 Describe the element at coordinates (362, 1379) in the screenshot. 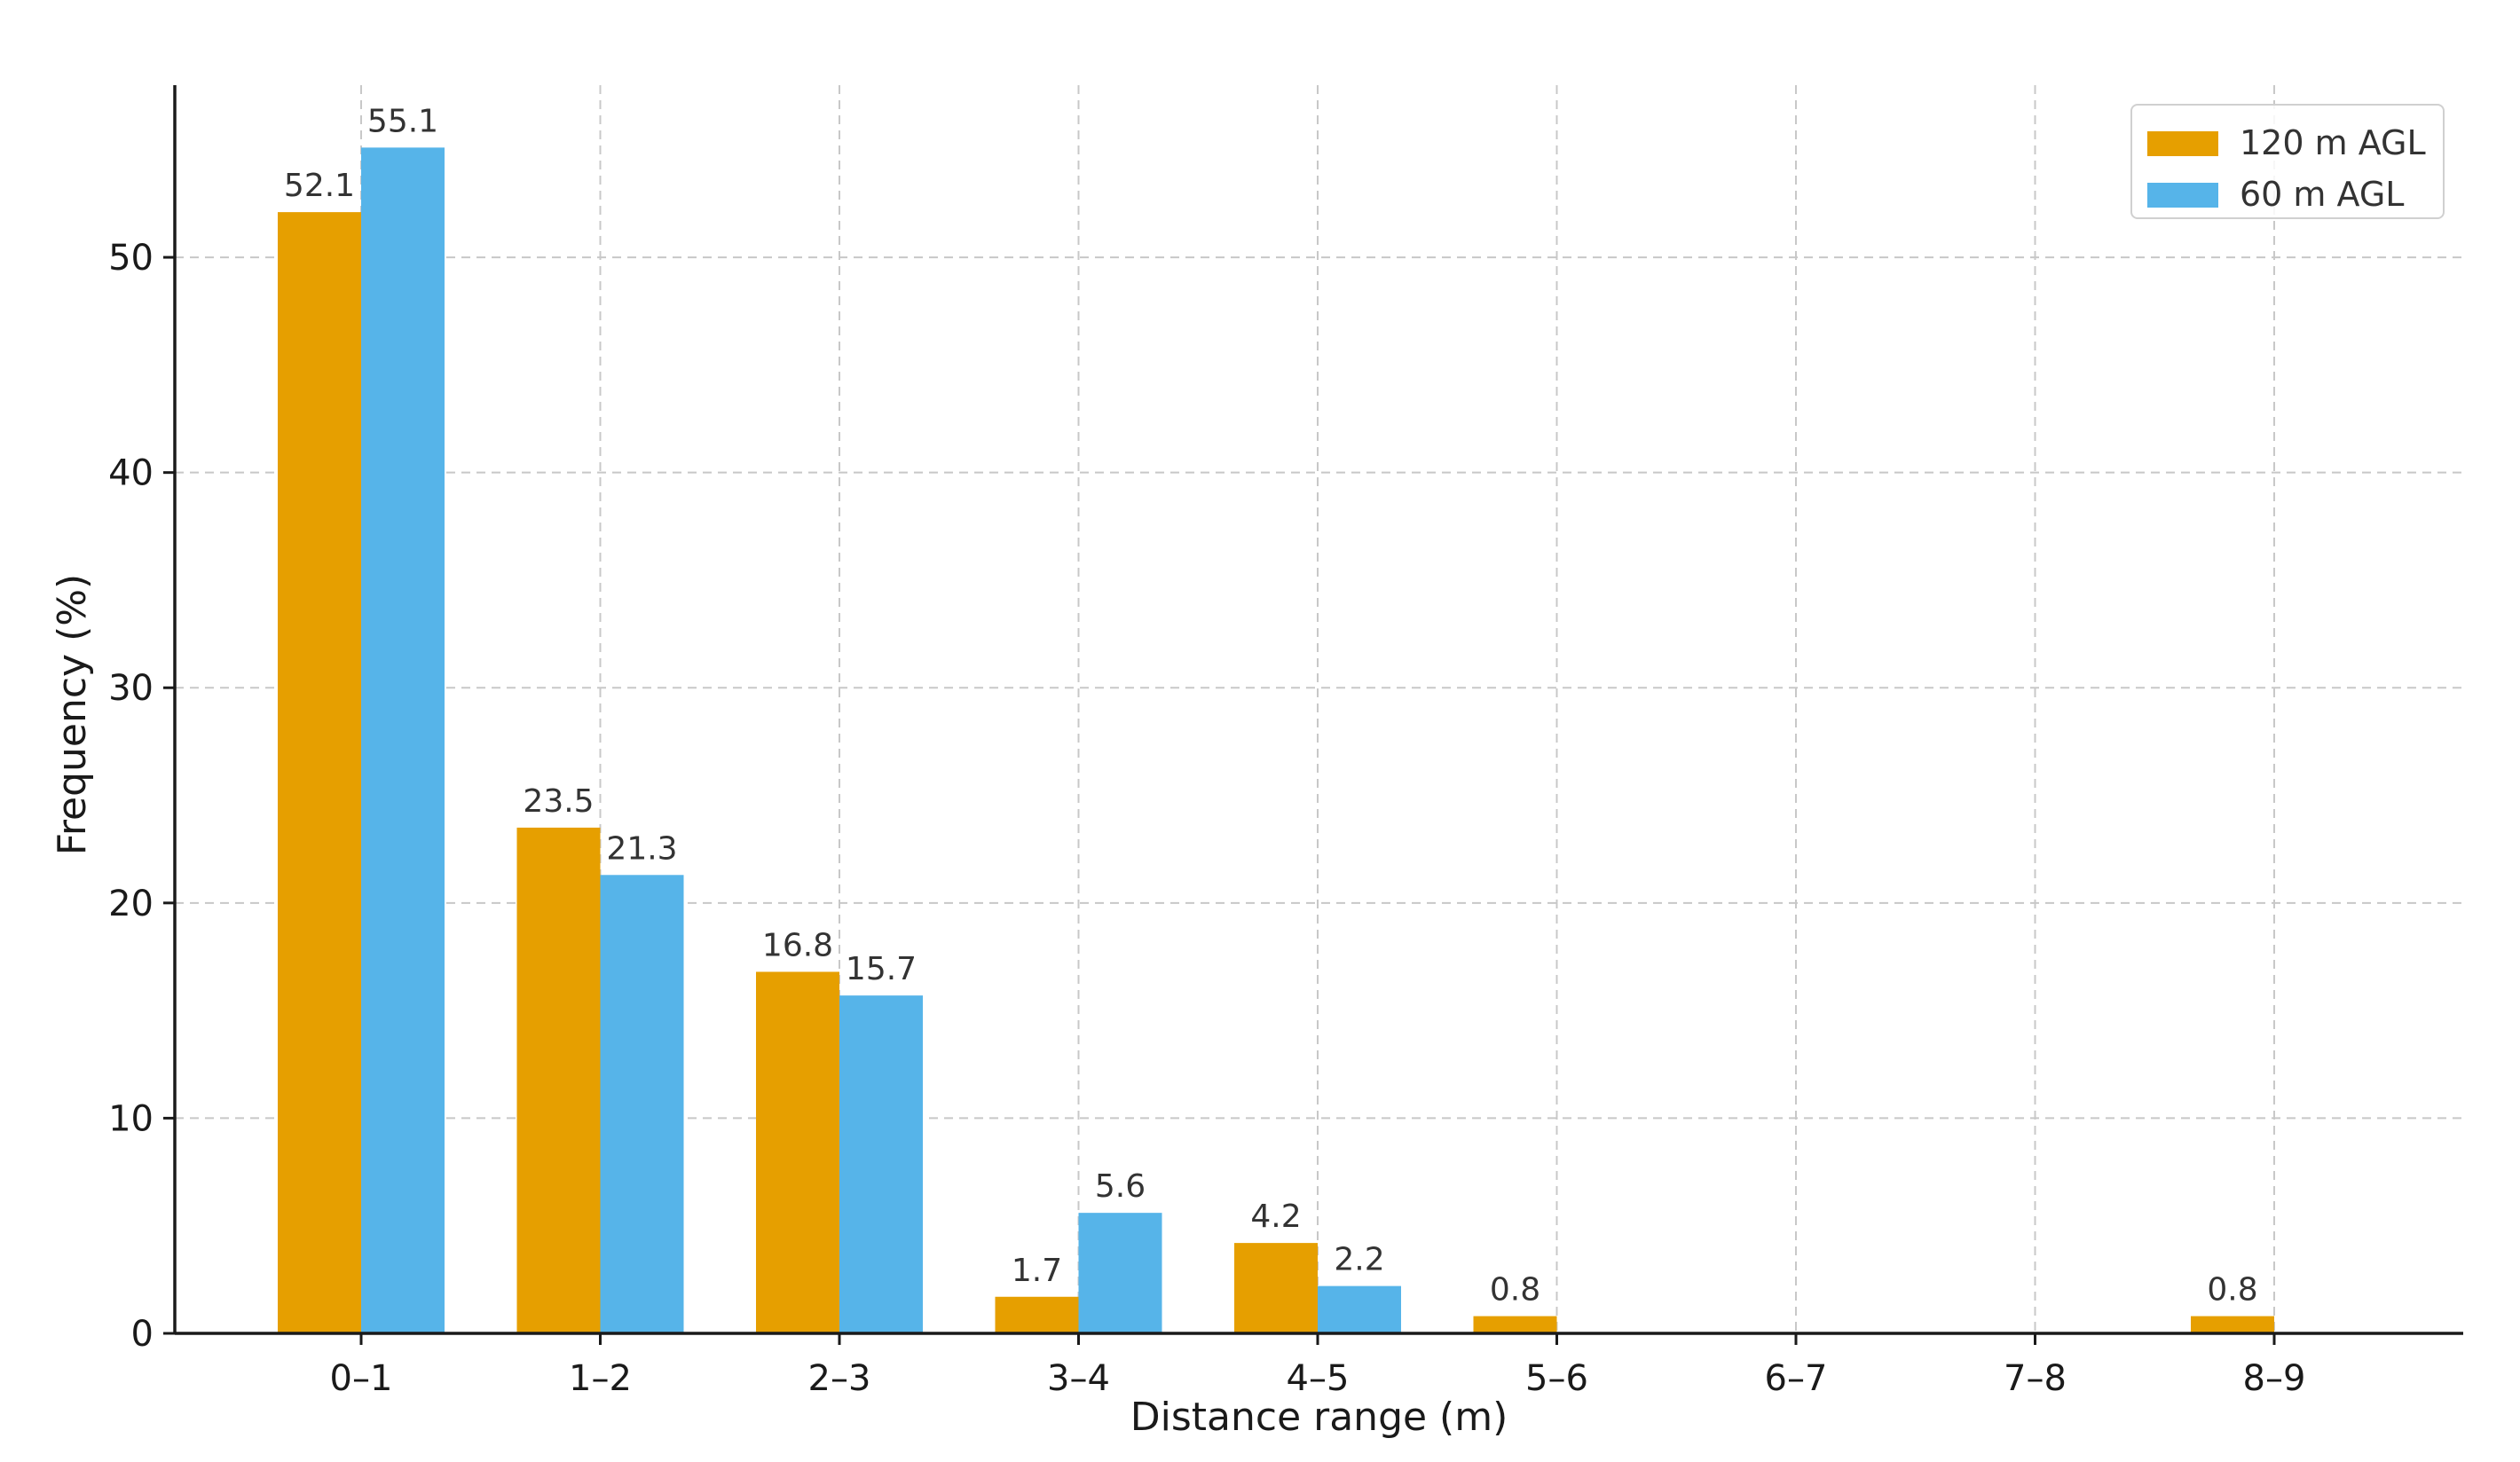

I see `x-tick-label: 0–1` at that location.